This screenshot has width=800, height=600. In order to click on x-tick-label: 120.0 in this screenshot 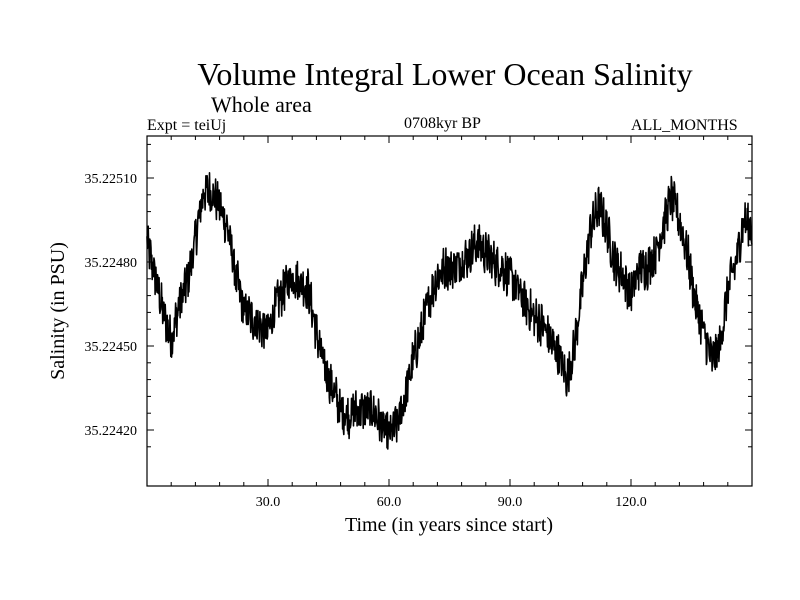, I will do `click(631, 502)`.